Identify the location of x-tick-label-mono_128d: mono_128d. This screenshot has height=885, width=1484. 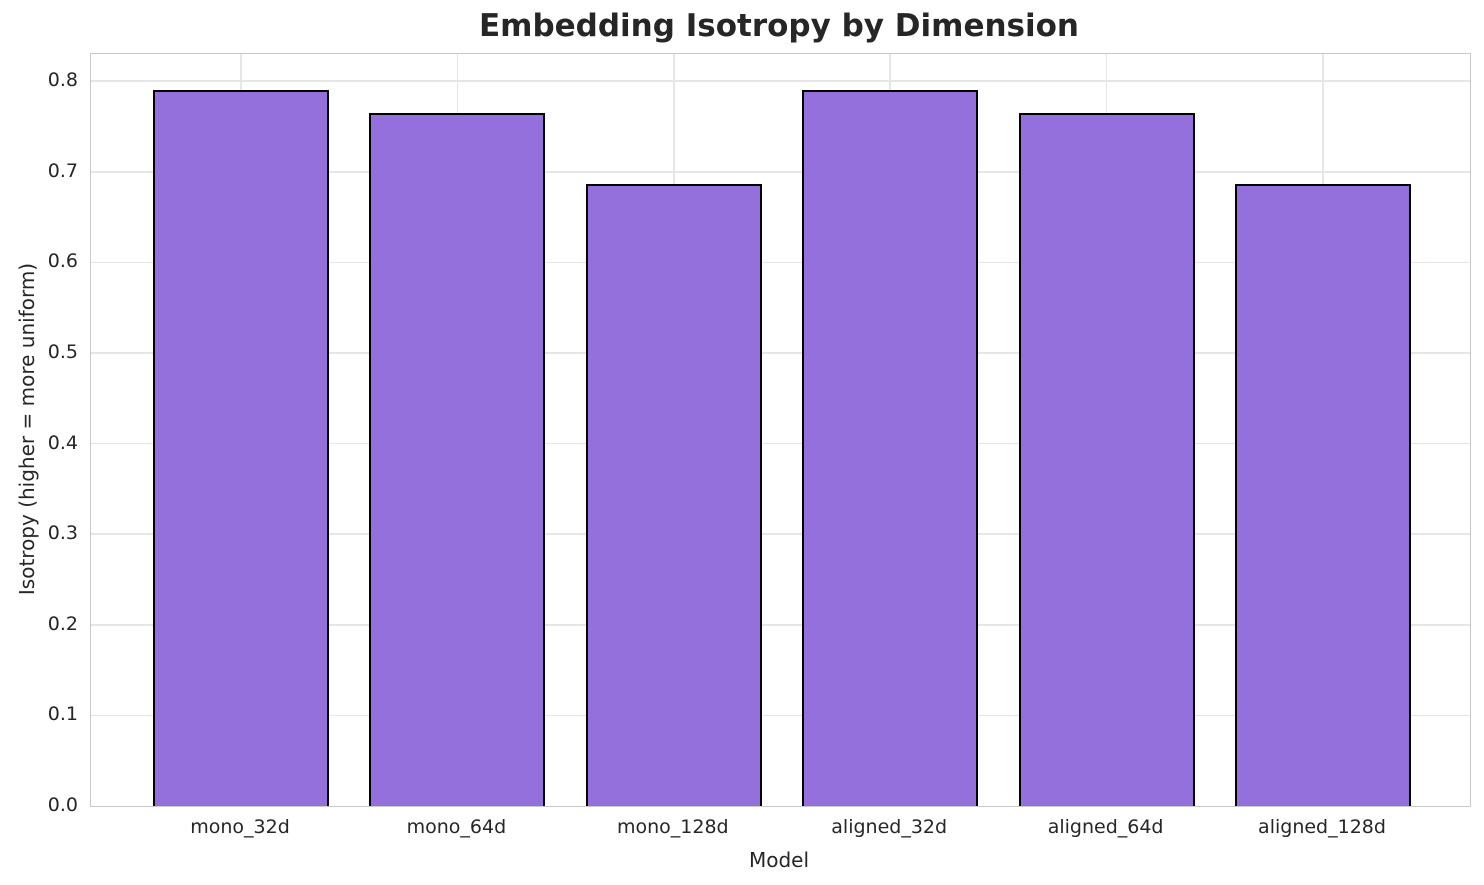
(672, 827).